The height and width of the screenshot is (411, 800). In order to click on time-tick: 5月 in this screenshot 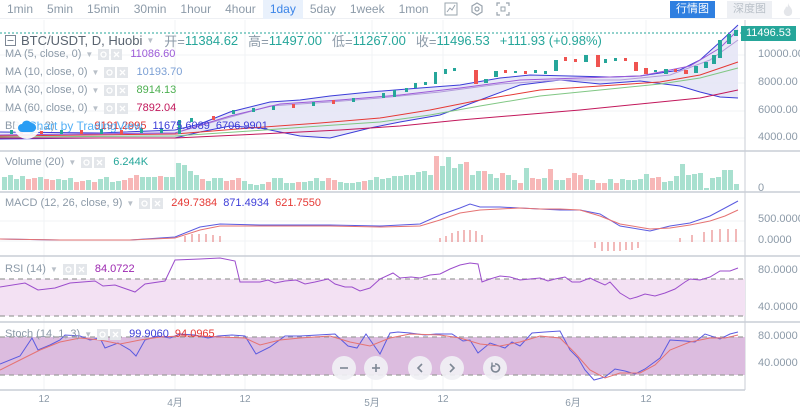, I will do `click(372, 403)`.